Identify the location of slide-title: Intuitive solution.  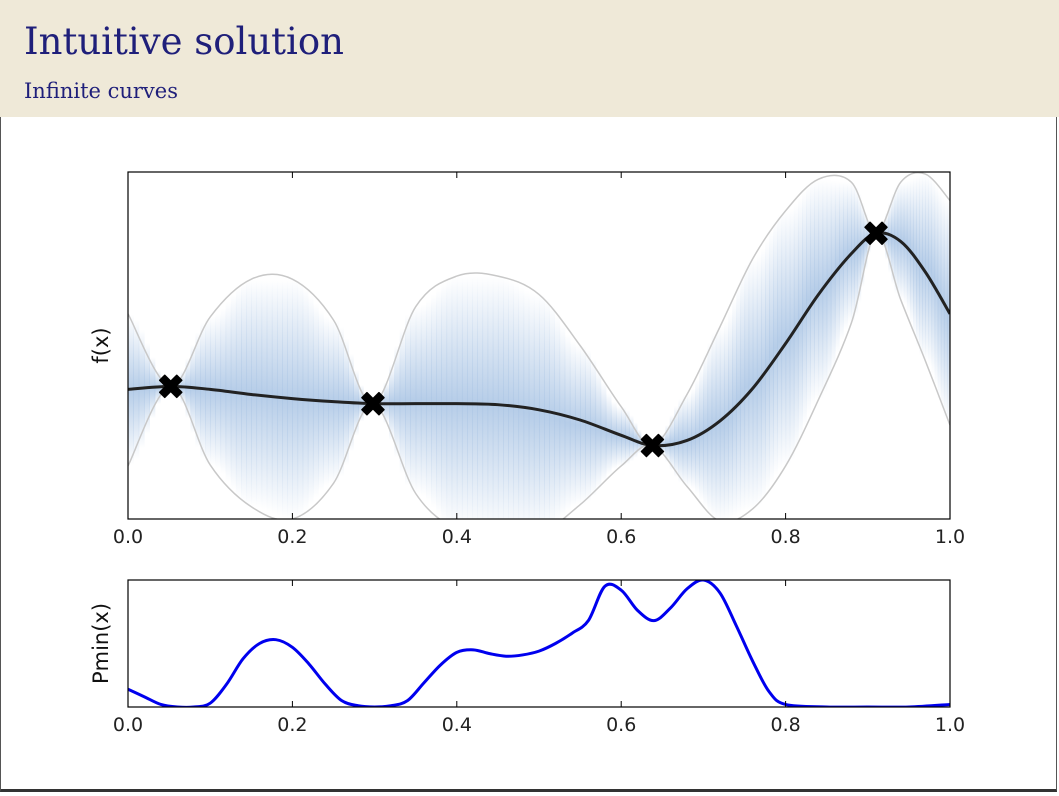
(184, 41).